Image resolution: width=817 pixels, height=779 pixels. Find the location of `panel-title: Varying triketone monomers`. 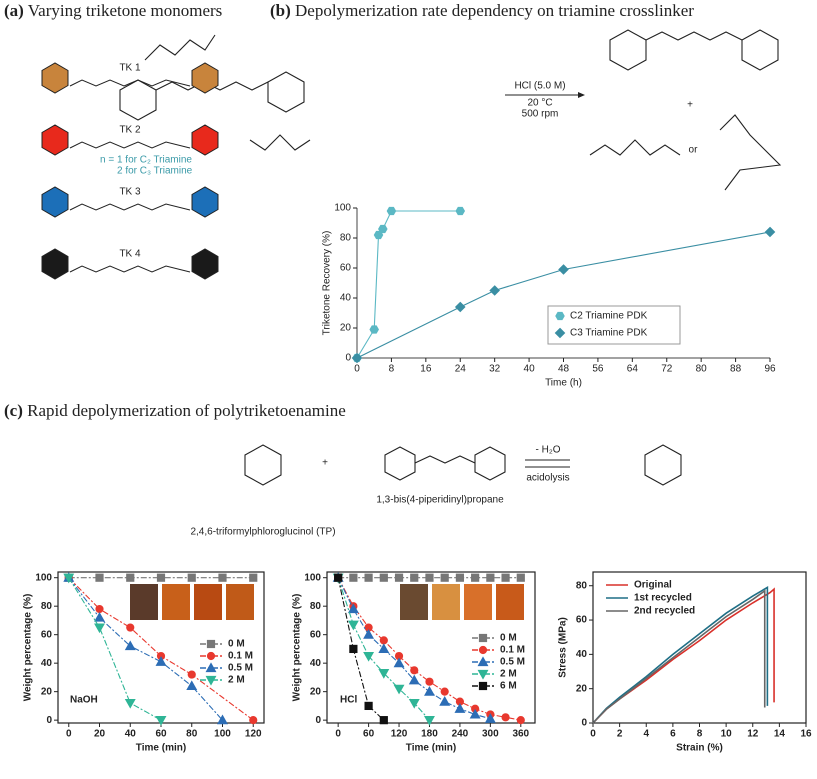

panel-title: Varying triketone monomers is located at coordinates (125, 10).